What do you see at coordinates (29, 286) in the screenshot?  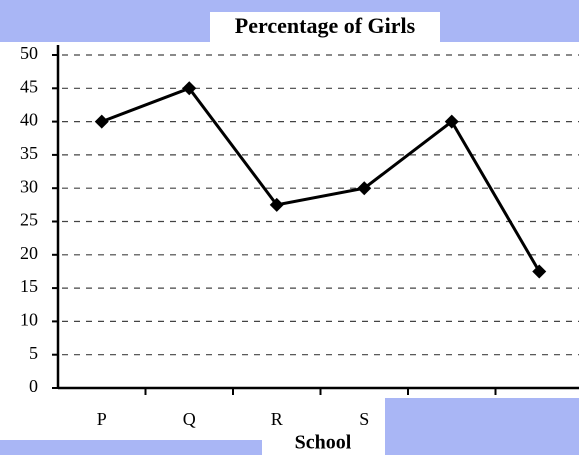 I see `y-tick-label: 15` at bounding box center [29, 286].